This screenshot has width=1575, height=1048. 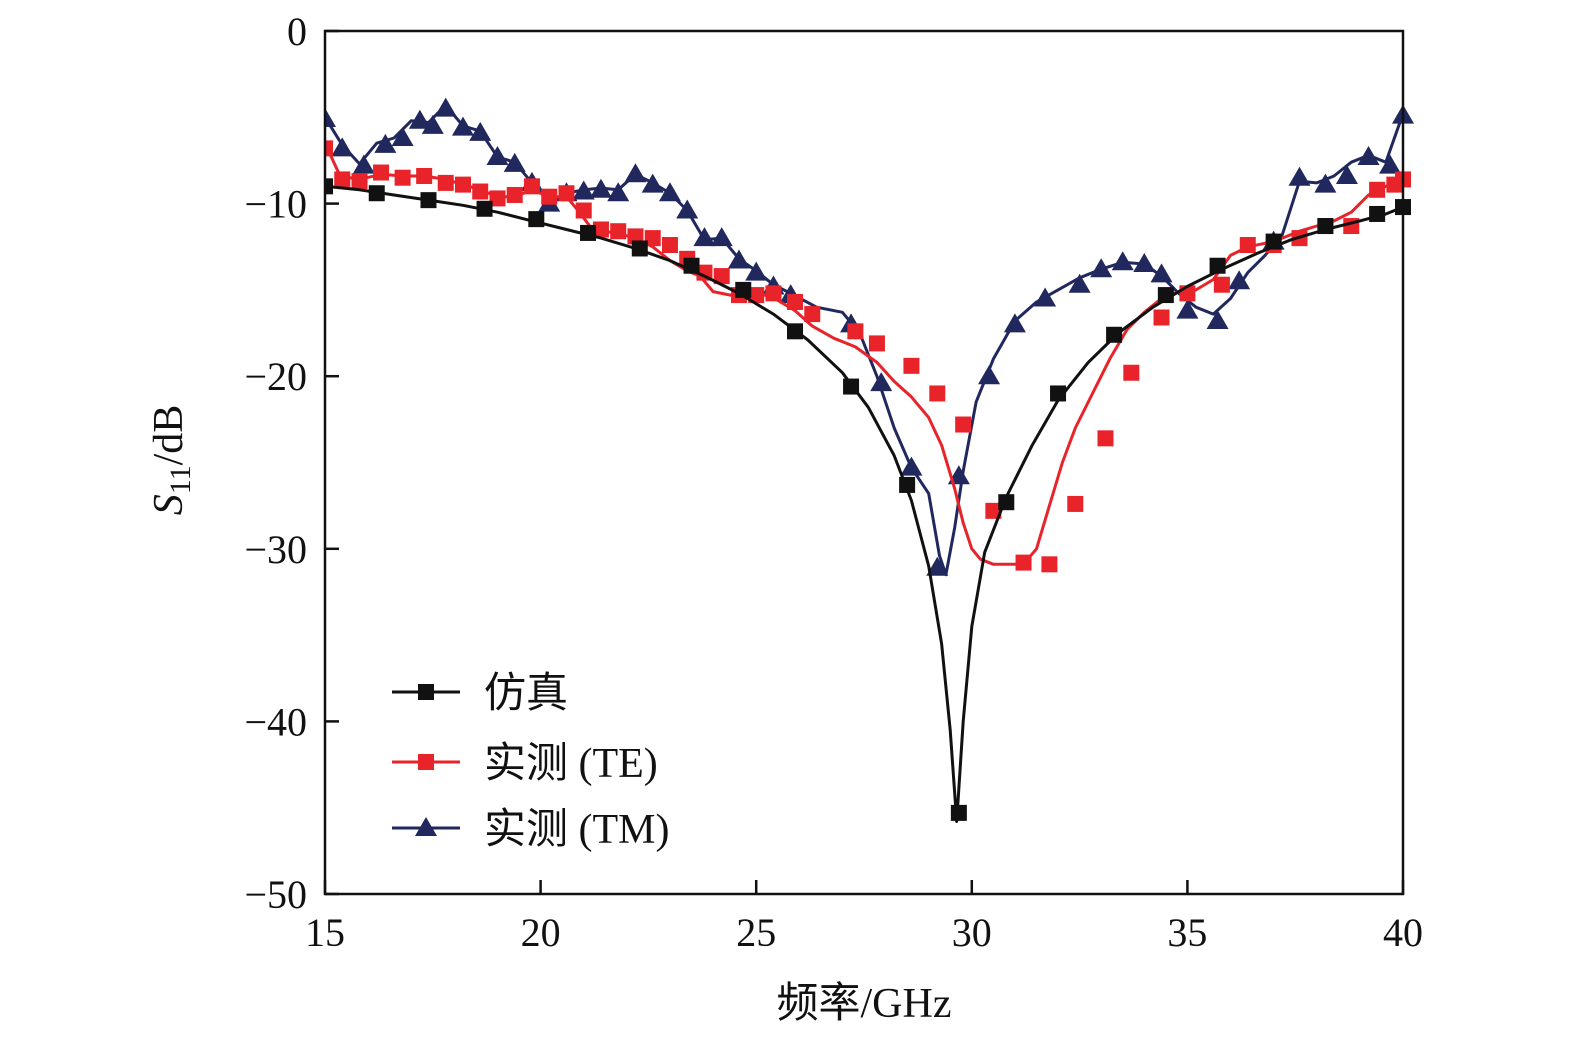 What do you see at coordinates (1403, 932) in the screenshot?
I see `x-tick-label: 40` at bounding box center [1403, 932].